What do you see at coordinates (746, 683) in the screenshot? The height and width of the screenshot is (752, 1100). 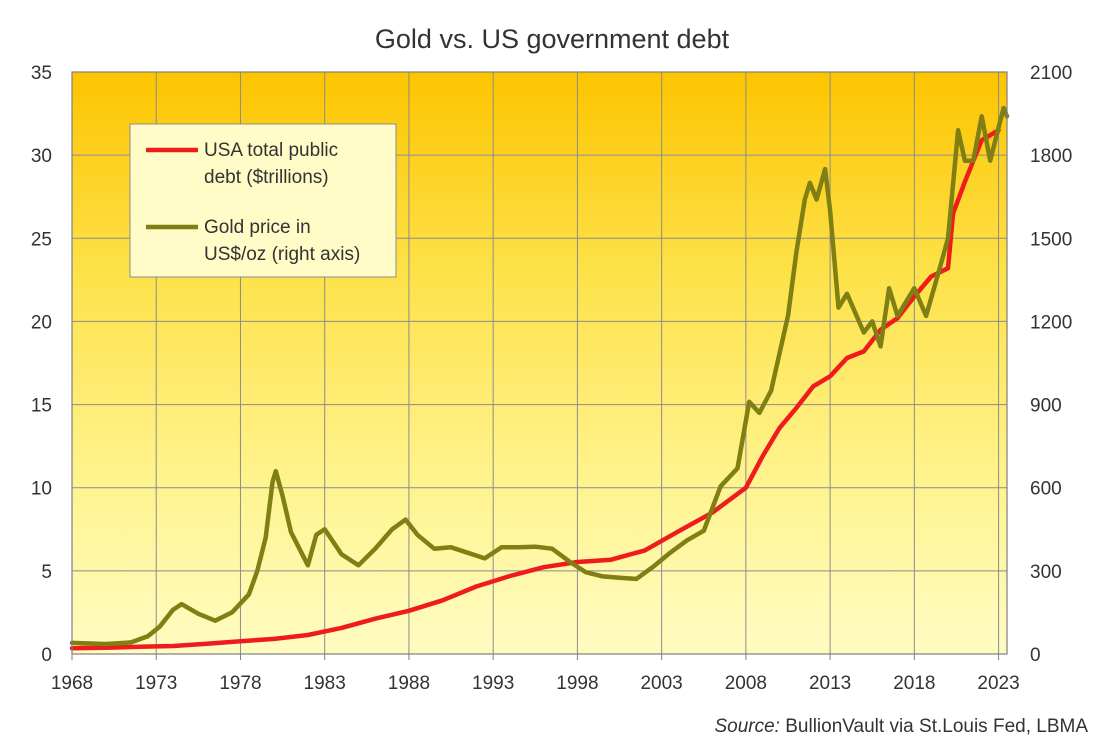 I see `x-tick-label: 2008` at bounding box center [746, 683].